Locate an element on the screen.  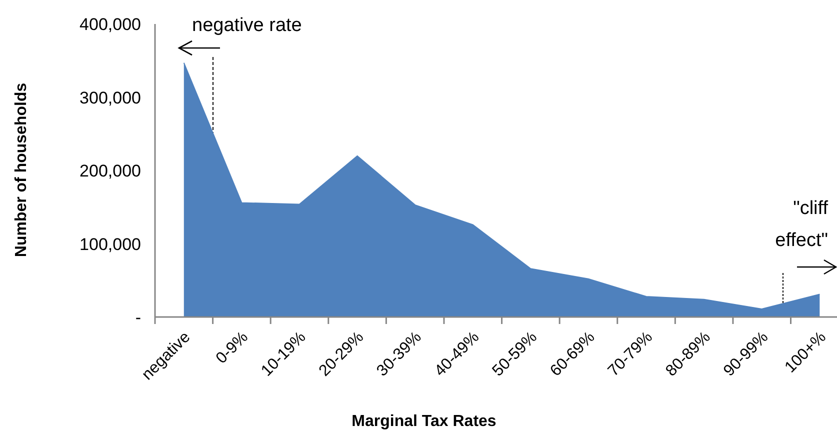
y-axis-title: Number of households is located at coordinates (21, 170).